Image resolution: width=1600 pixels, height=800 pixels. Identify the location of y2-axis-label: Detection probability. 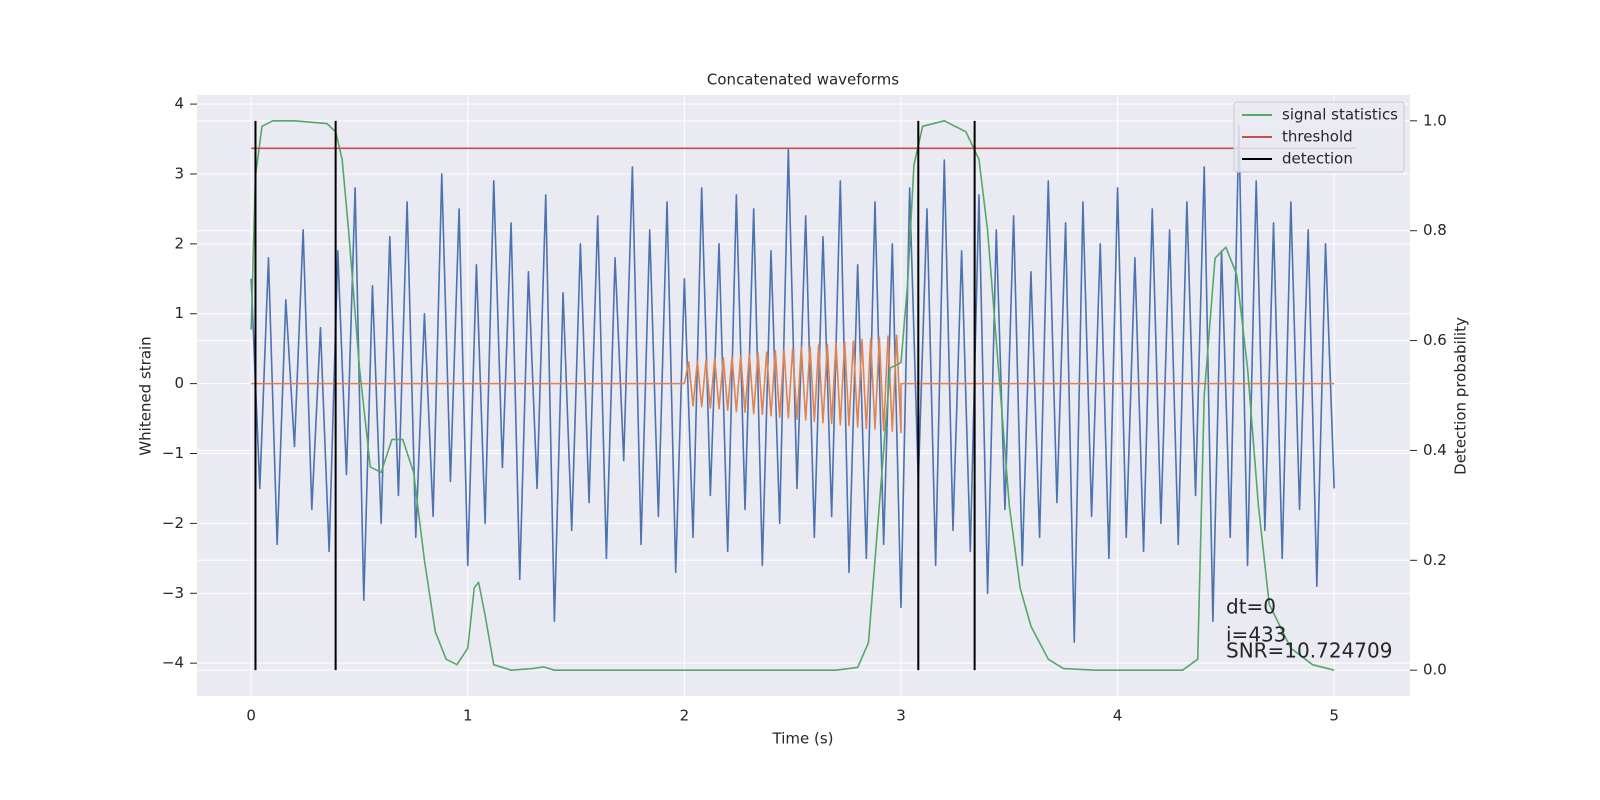
(1461, 396).